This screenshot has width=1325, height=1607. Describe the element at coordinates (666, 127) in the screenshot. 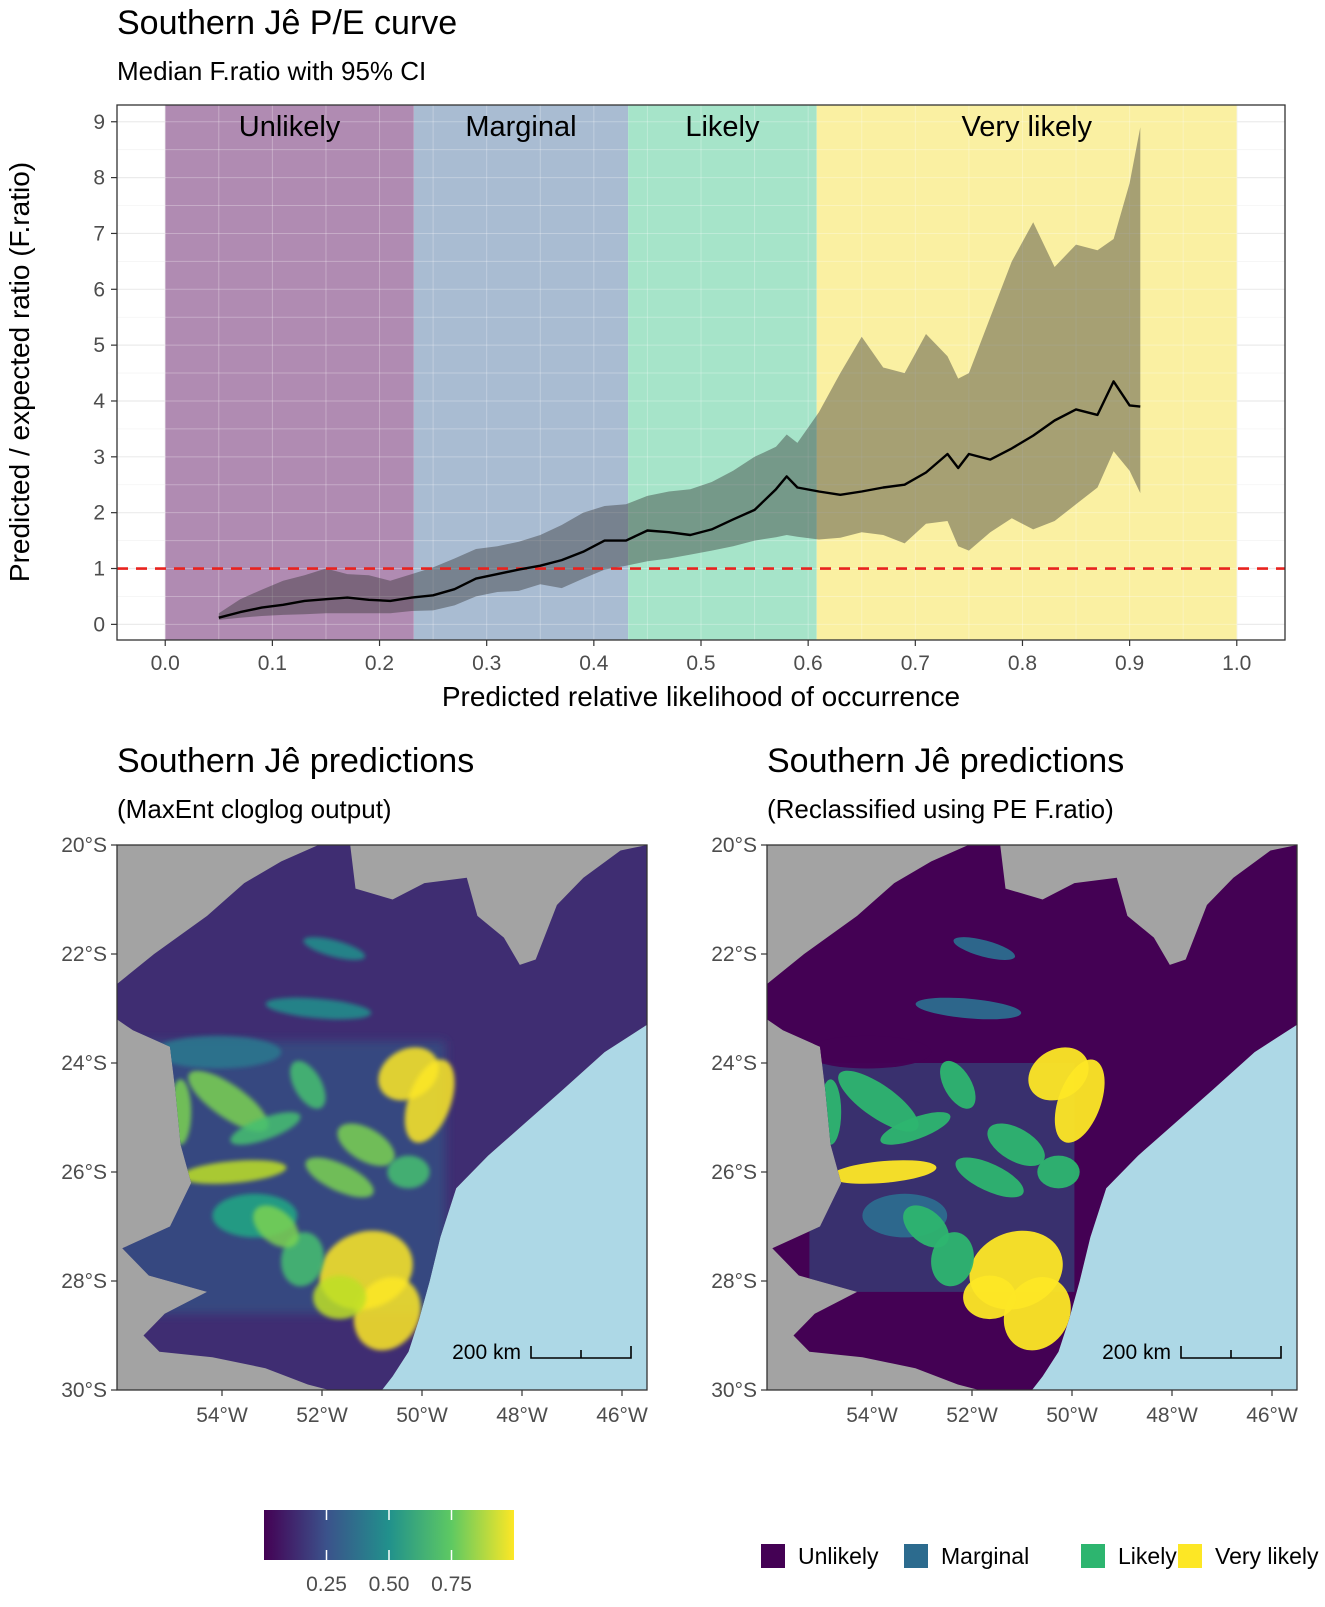

I see `pe-band-labels: Unlikely Marginal Likely Very likely` at that location.